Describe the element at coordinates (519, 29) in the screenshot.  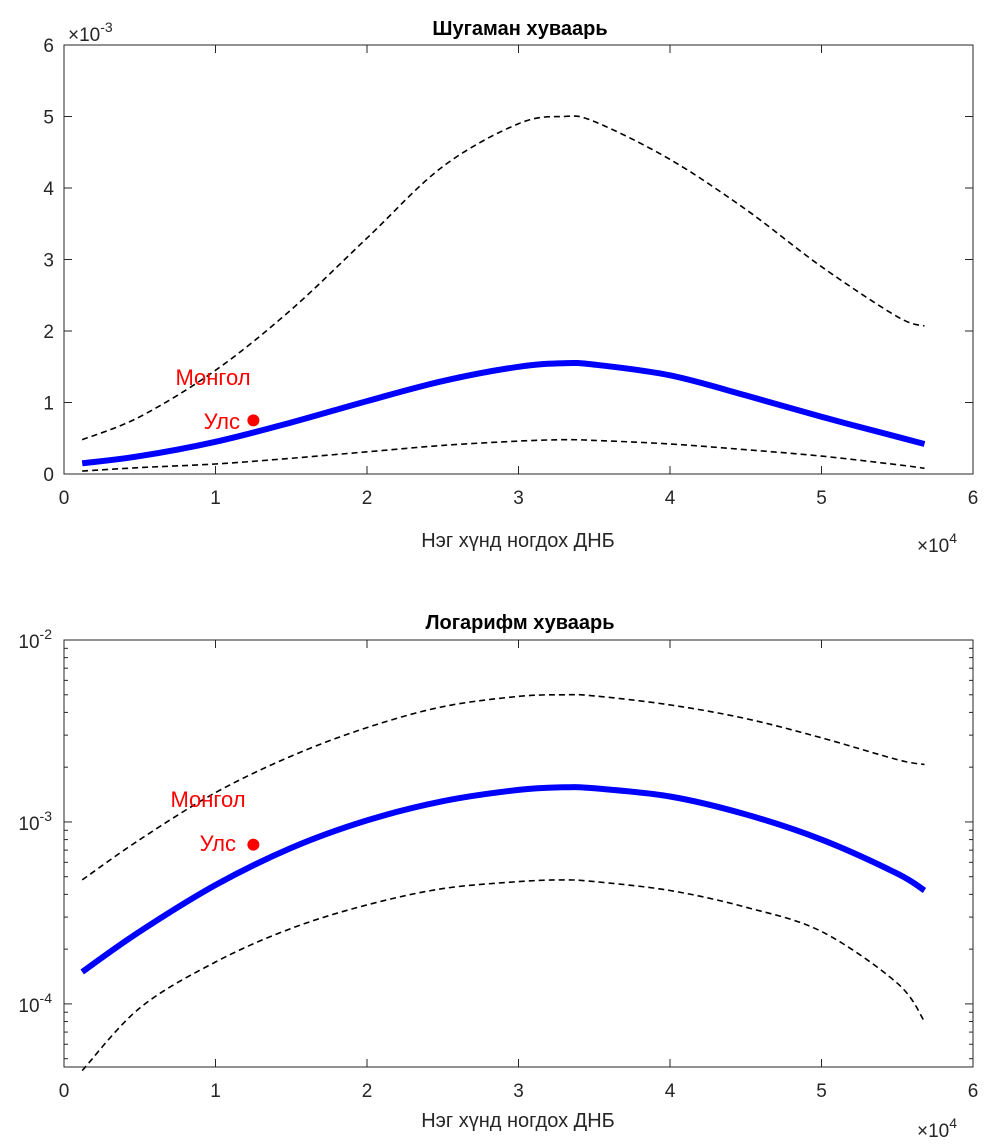
I see `linear-chart-title: Шугаман хуваарь` at that location.